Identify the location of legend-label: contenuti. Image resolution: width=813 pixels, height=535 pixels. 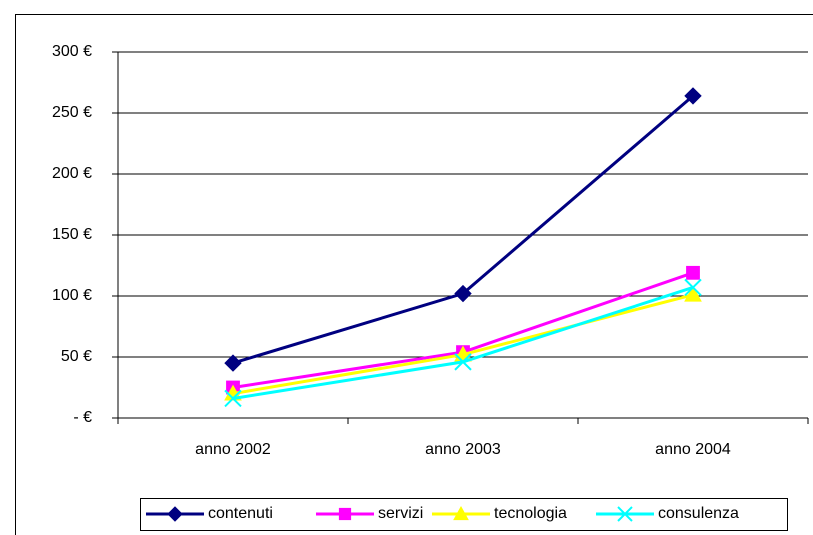
(240, 513).